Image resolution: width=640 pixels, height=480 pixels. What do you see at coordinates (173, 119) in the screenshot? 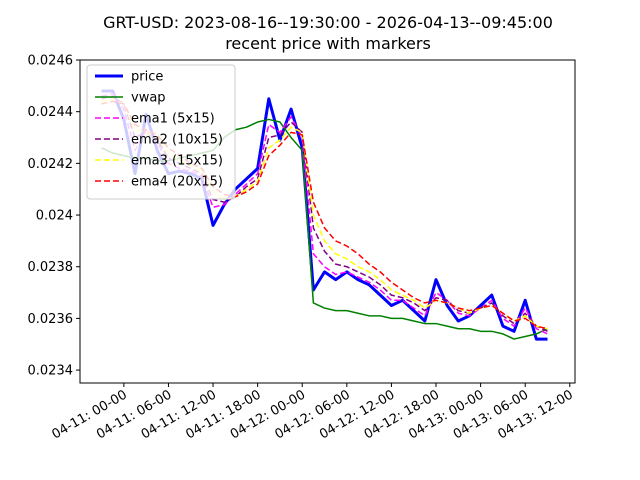
I see `legend-label: ema1 (5x15)` at bounding box center [173, 119].